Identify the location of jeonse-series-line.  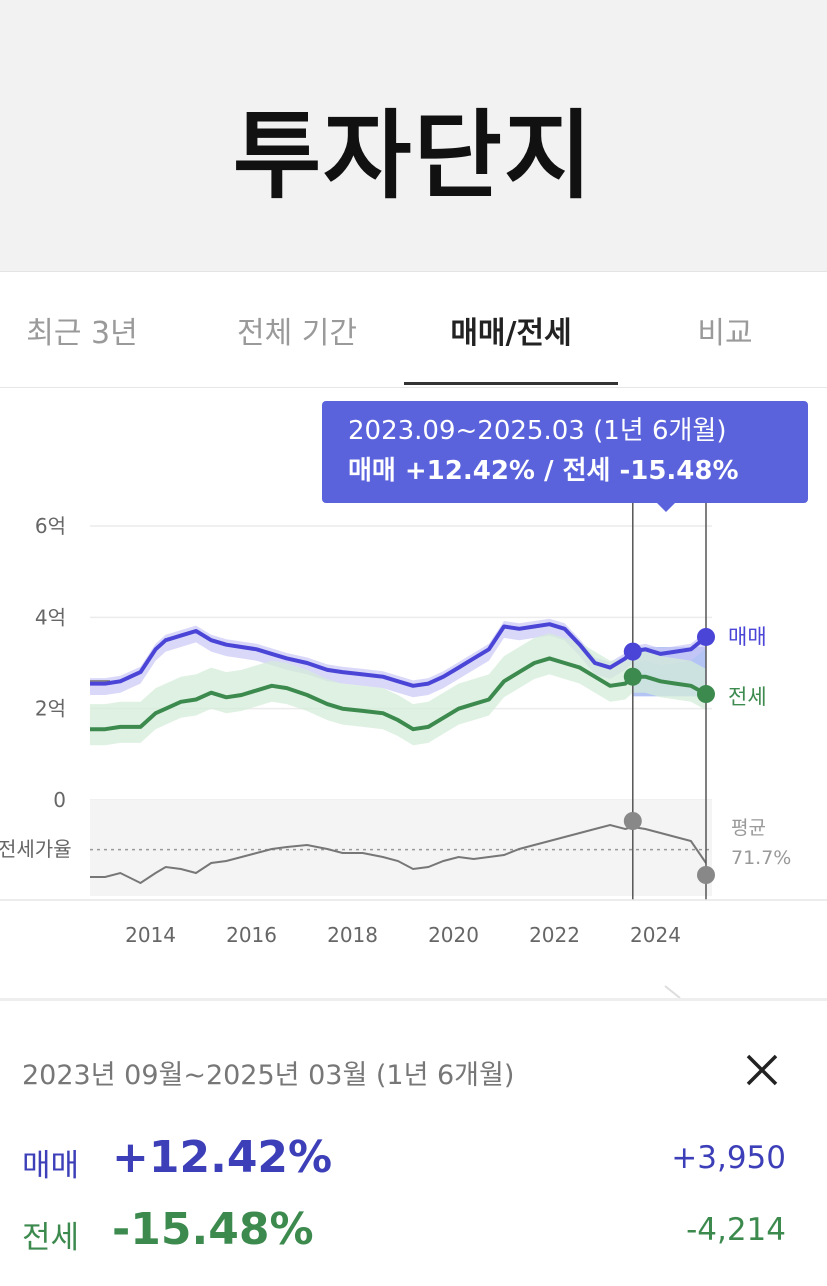
(398, 694).